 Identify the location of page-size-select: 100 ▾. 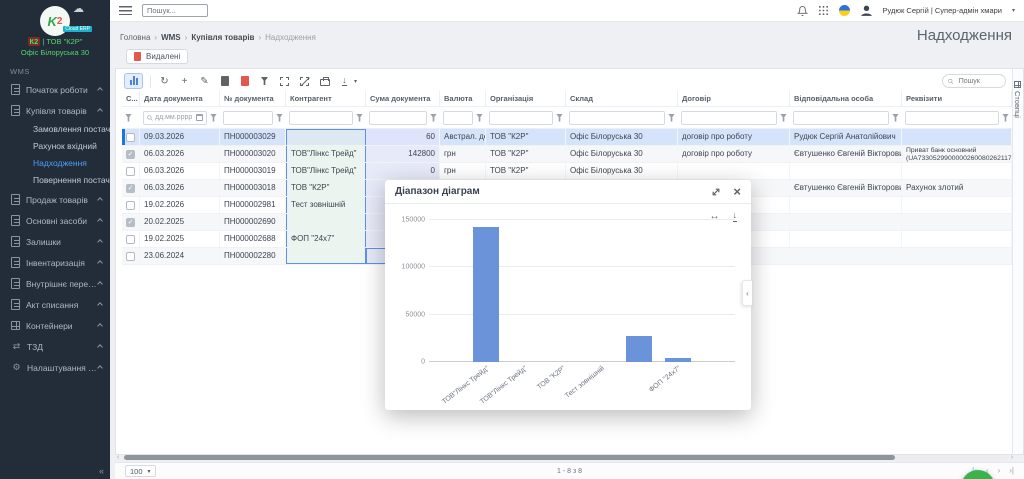
(140, 471).